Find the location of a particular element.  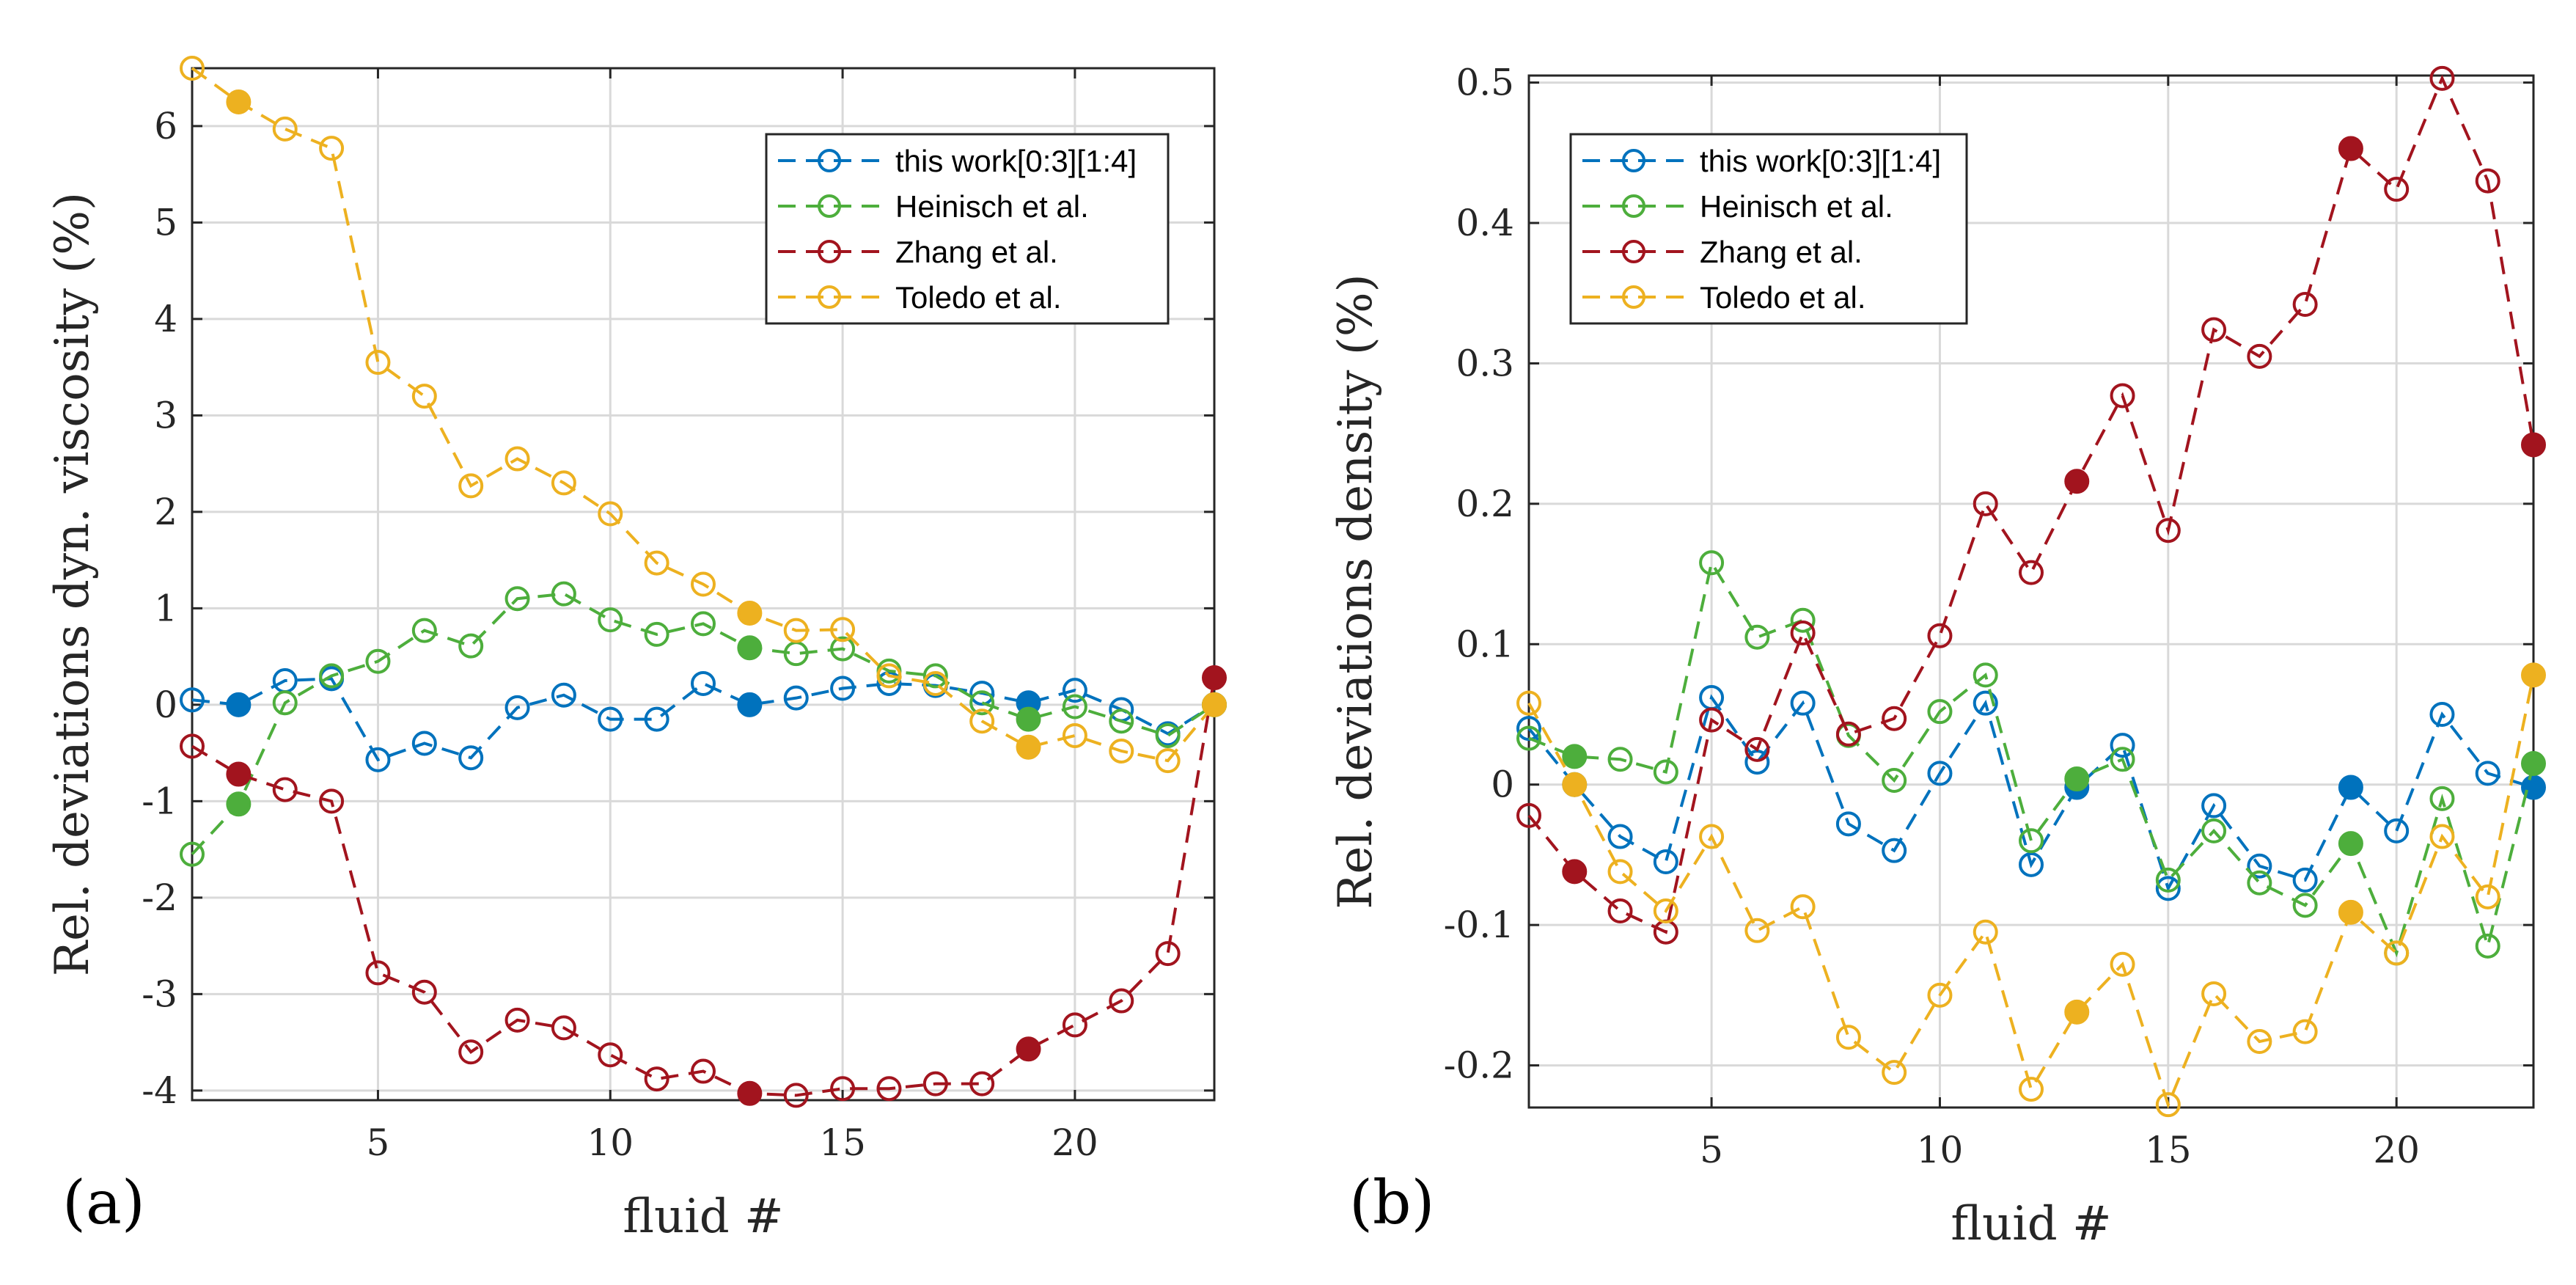

y-tick-label: 2 is located at coordinates (166, 512).